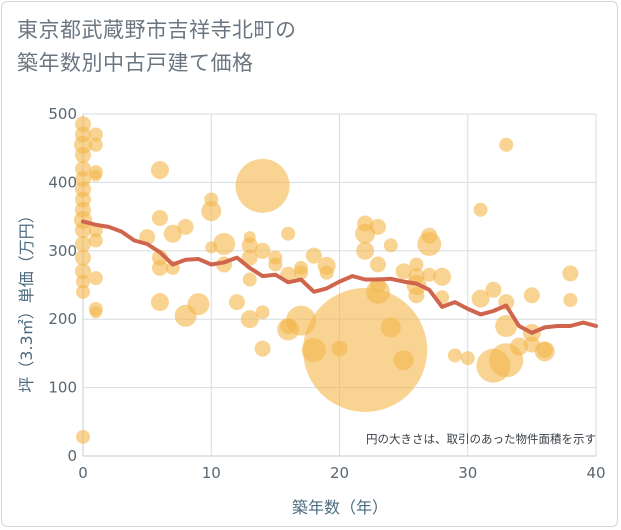 The image size is (621, 530). Describe the element at coordinates (481, 439) in the screenshot. I see `bubble-size-note: 円の大きさは、取引のあった物件面積を示す` at that location.